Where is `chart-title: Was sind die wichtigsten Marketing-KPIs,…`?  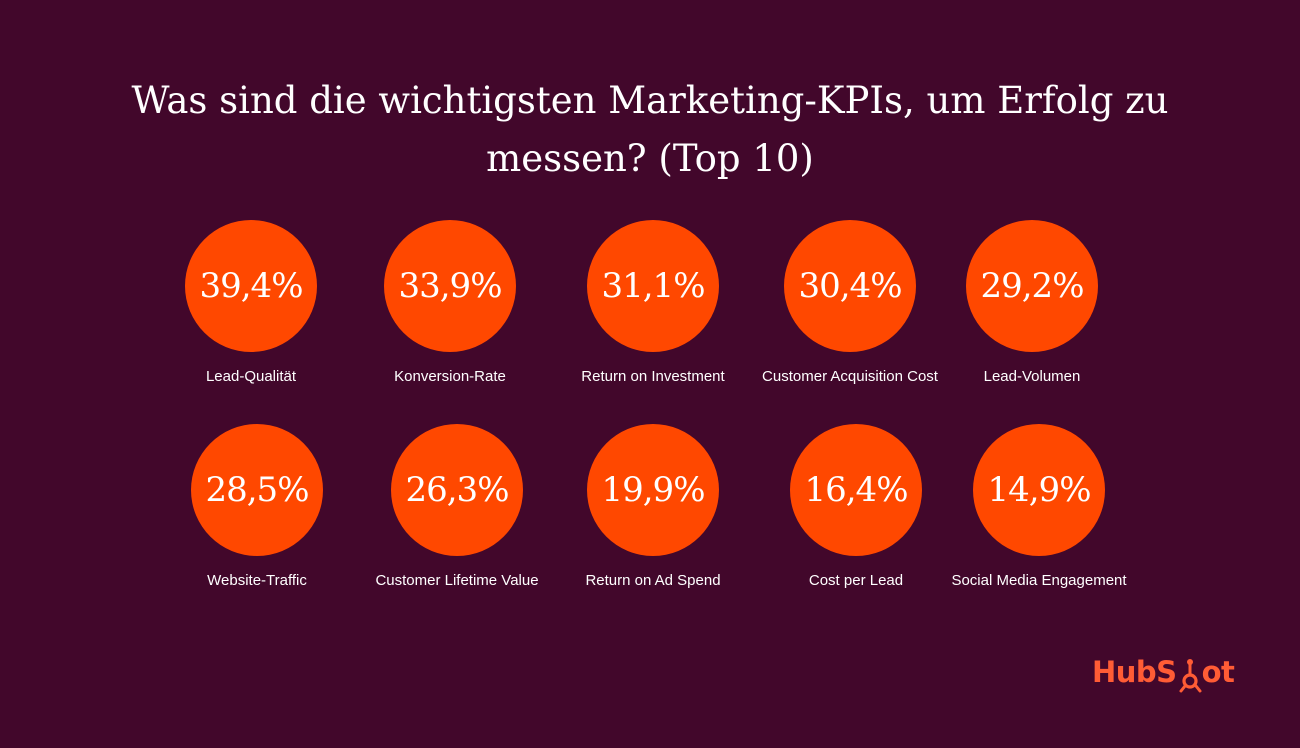 chart-title: Was sind die wichtigsten Marketing-KPIs,… is located at coordinates (650, 129).